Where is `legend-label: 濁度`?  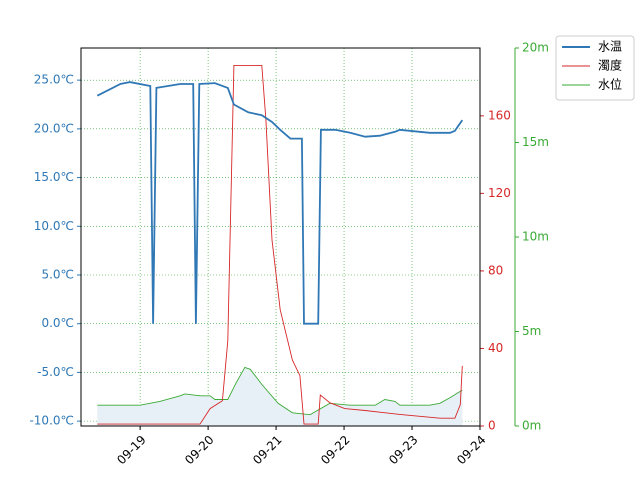 legend-label: 濁度 is located at coordinates (610, 65).